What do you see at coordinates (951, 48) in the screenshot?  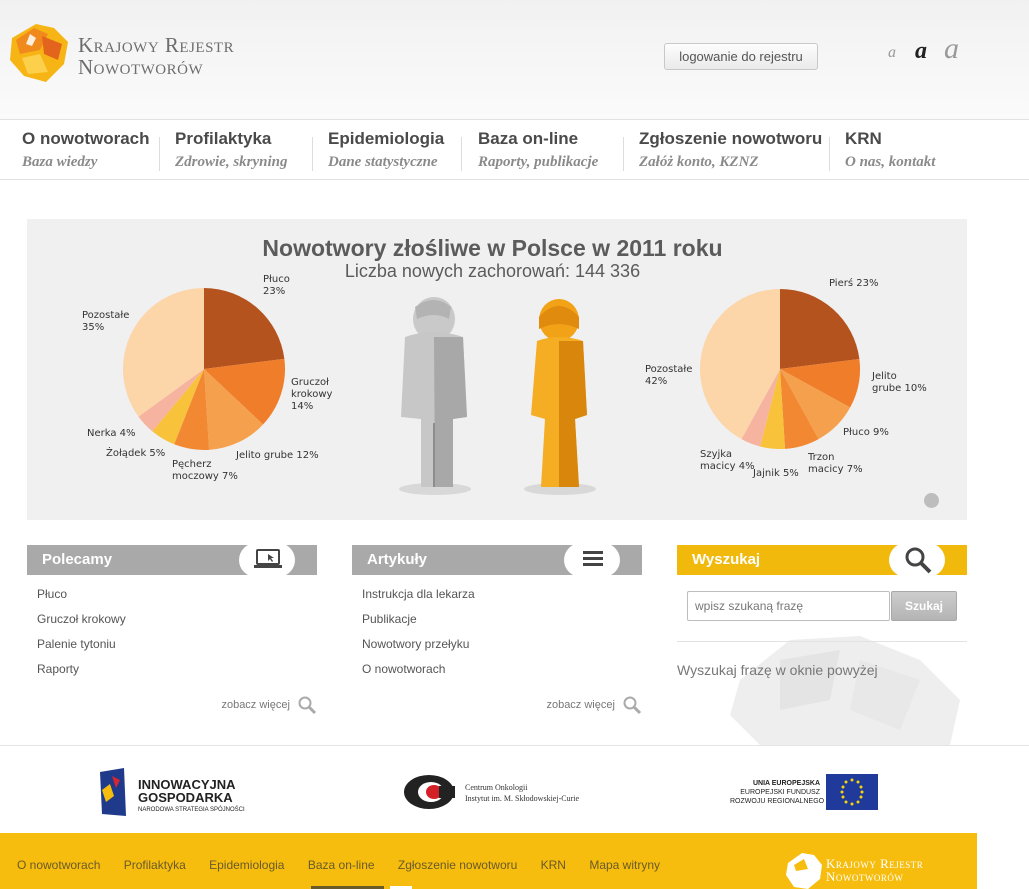 I see `font-size-large-button: a` at bounding box center [951, 48].